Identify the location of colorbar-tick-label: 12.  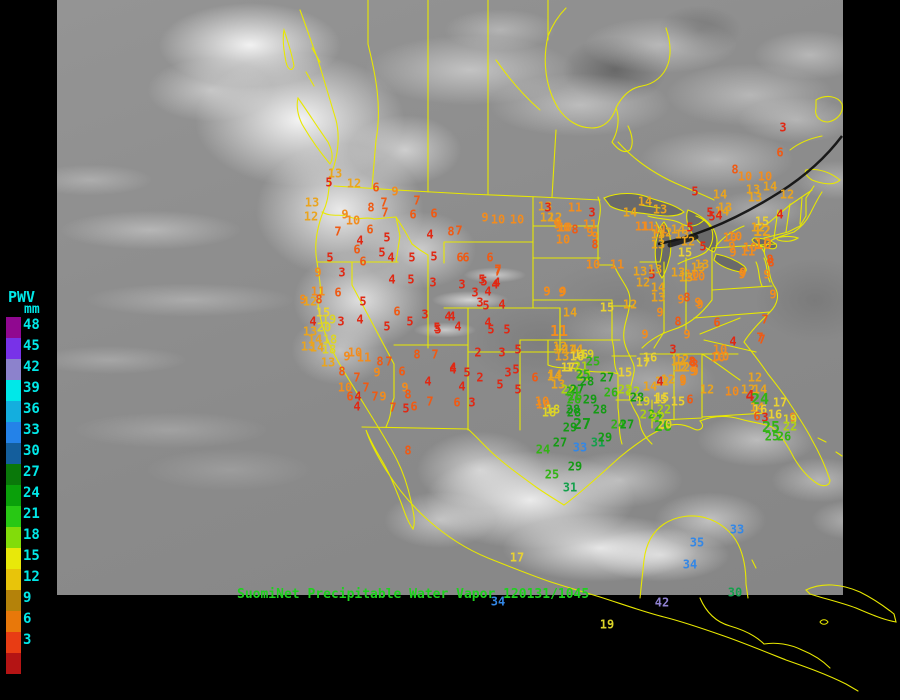
(31, 577).